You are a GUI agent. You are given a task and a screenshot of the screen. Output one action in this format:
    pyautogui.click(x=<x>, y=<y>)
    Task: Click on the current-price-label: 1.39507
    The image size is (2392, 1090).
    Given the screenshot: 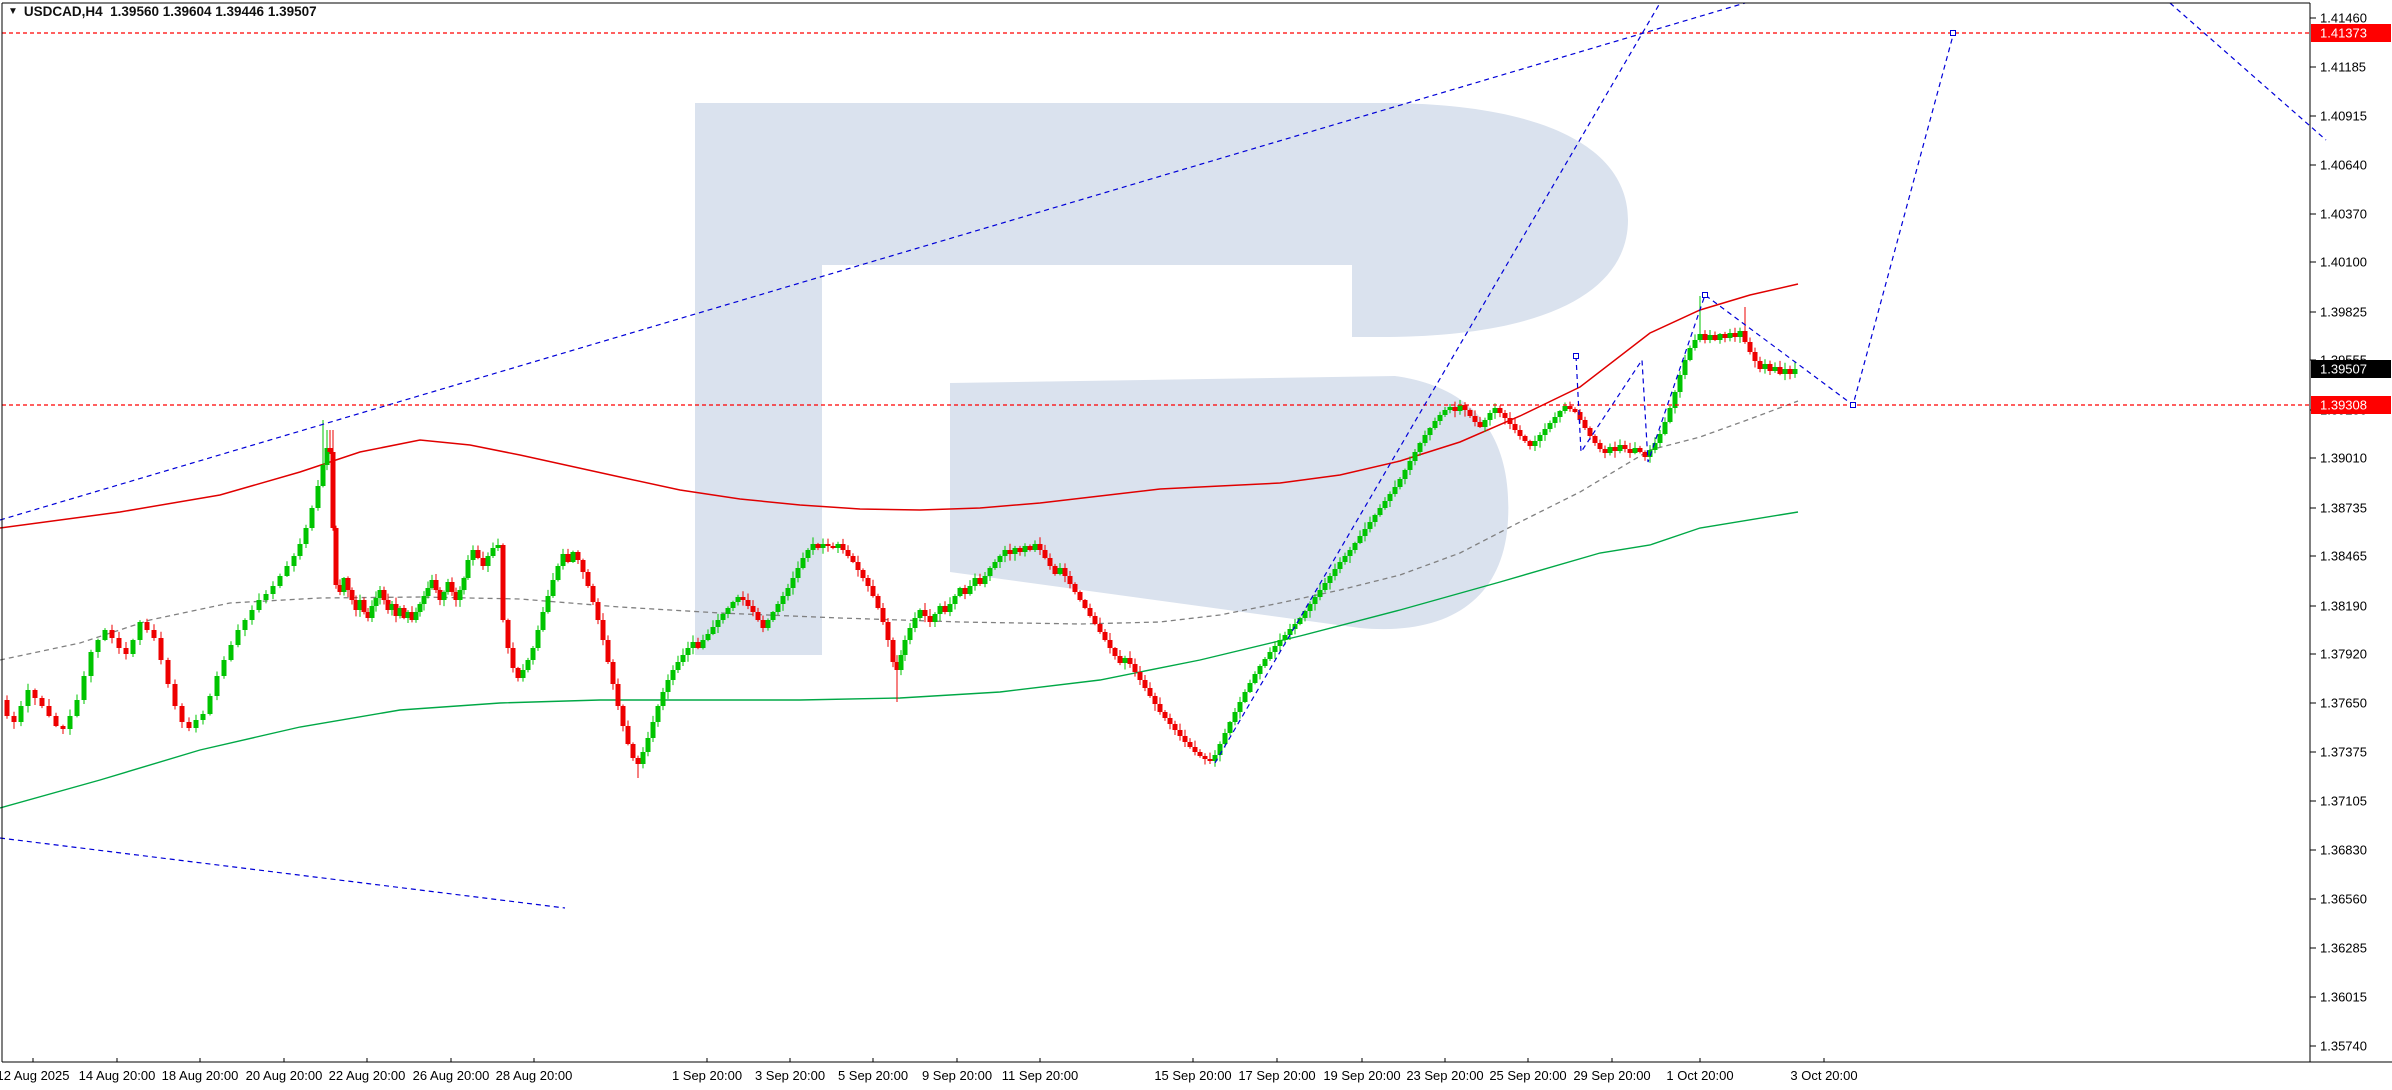 What is the action you would take?
    pyautogui.click(x=2343, y=369)
    